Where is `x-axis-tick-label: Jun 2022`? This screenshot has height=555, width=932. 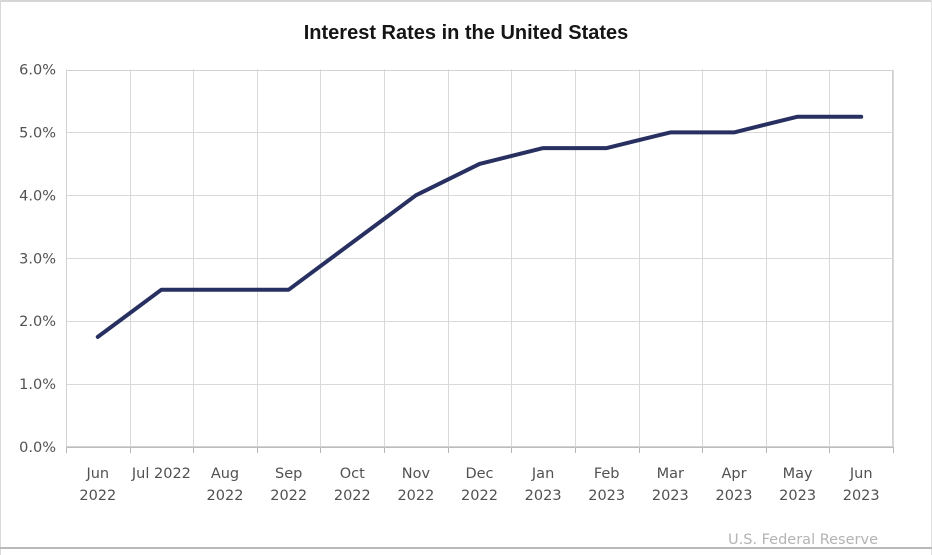
x-axis-tick-label: Jun 2022 is located at coordinates (97, 485).